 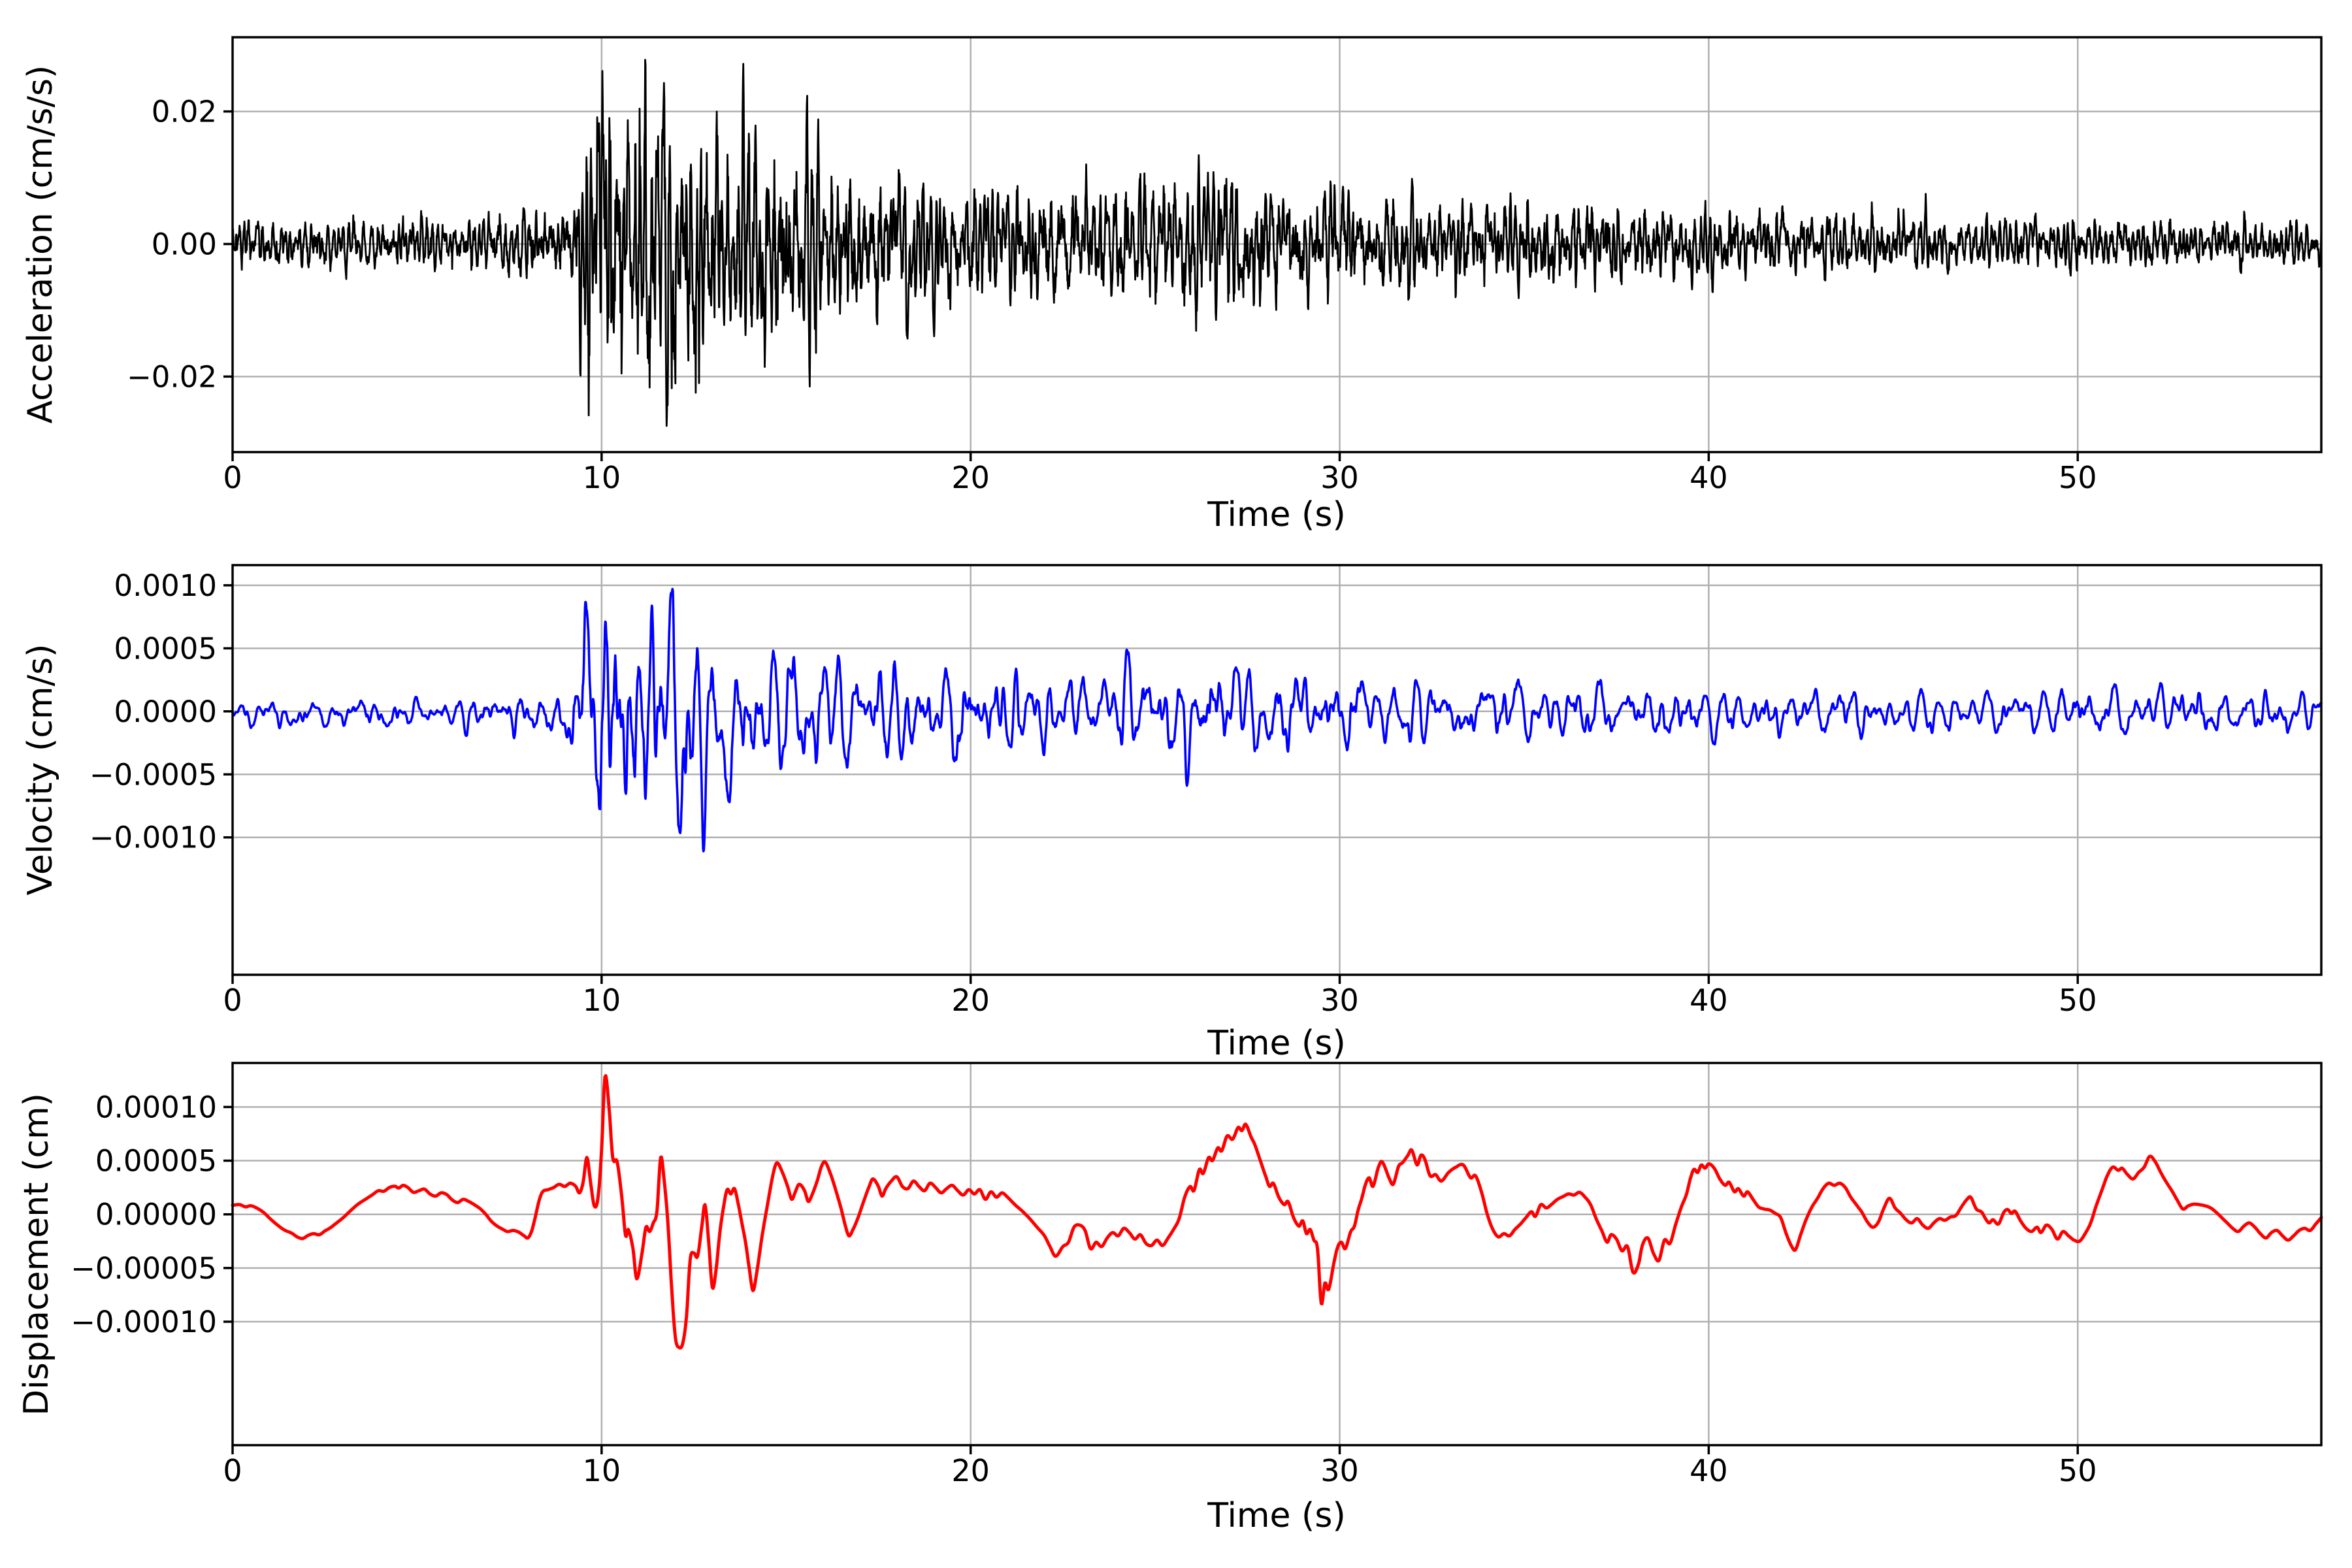 I want to click on y-tick-label: 0.00005, so click(x=156, y=1161).